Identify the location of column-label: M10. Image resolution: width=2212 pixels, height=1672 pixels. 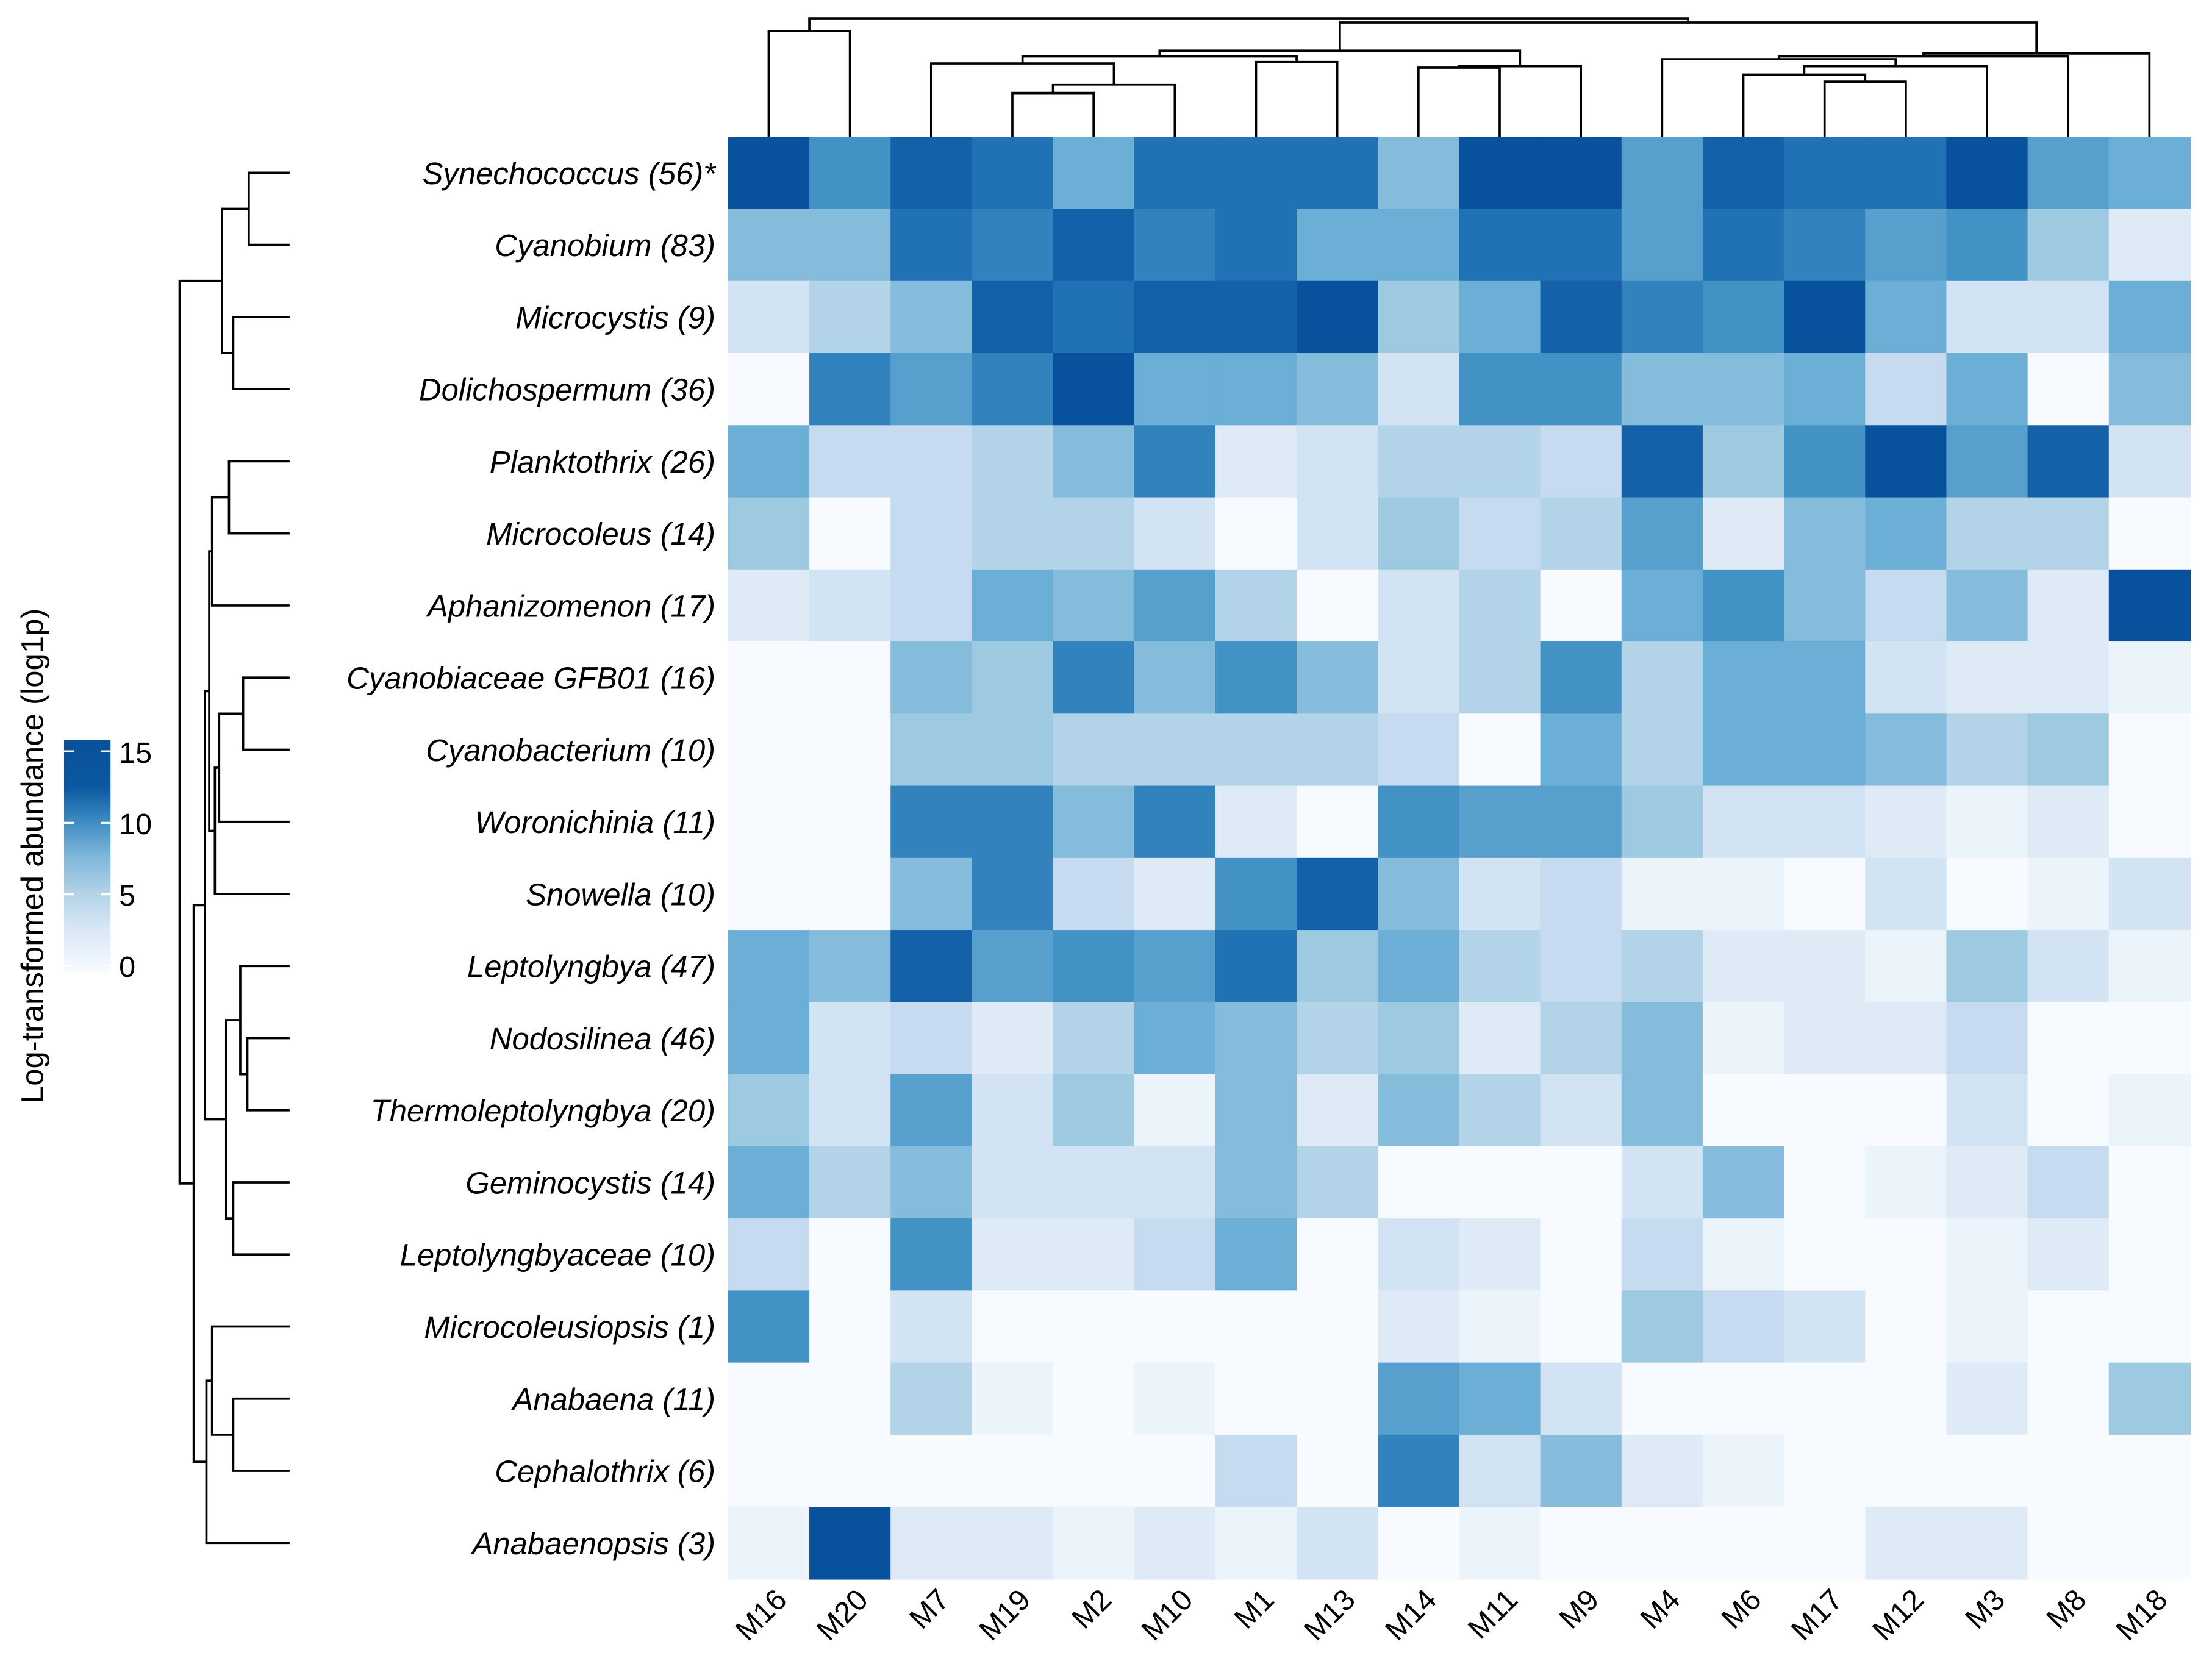
(1167, 1615).